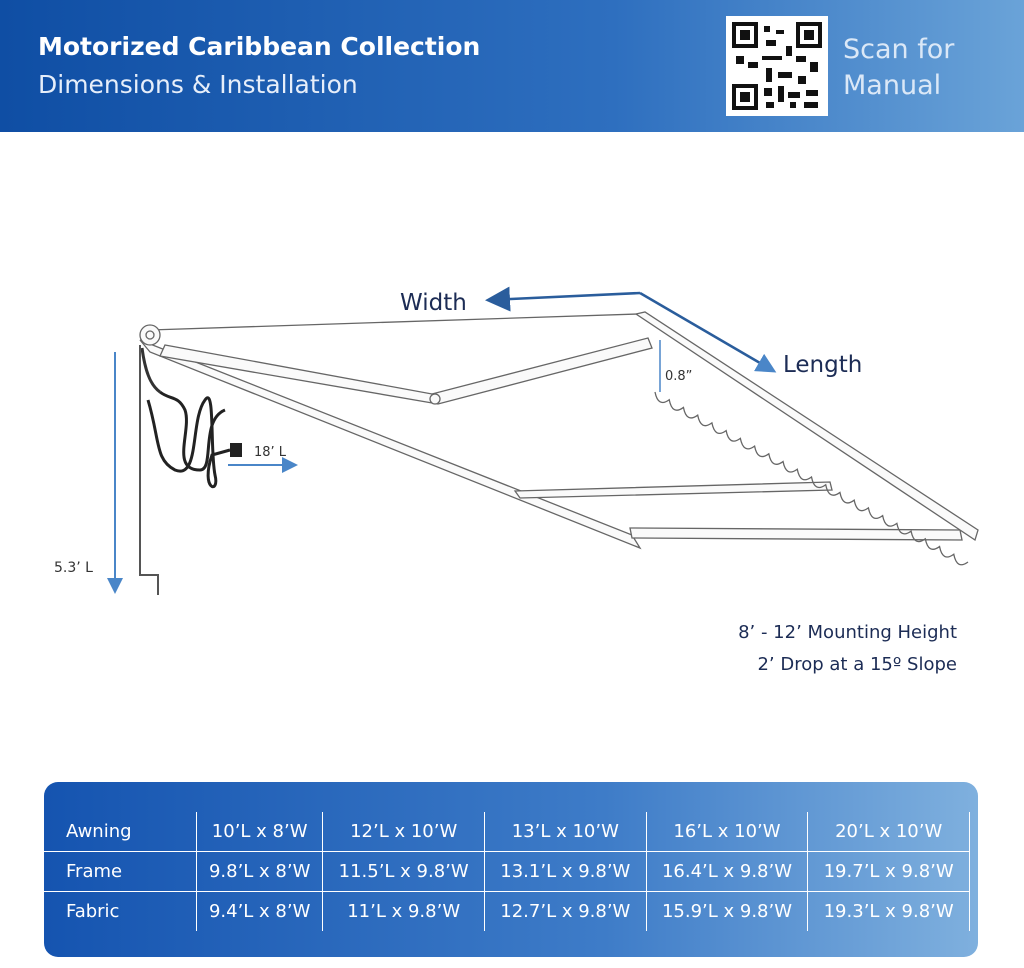 The height and width of the screenshot is (968, 1024). Describe the element at coordinates (847, 632) in the screenshot. I see `note: 8’ - 12’ Mounting Height` at that location.